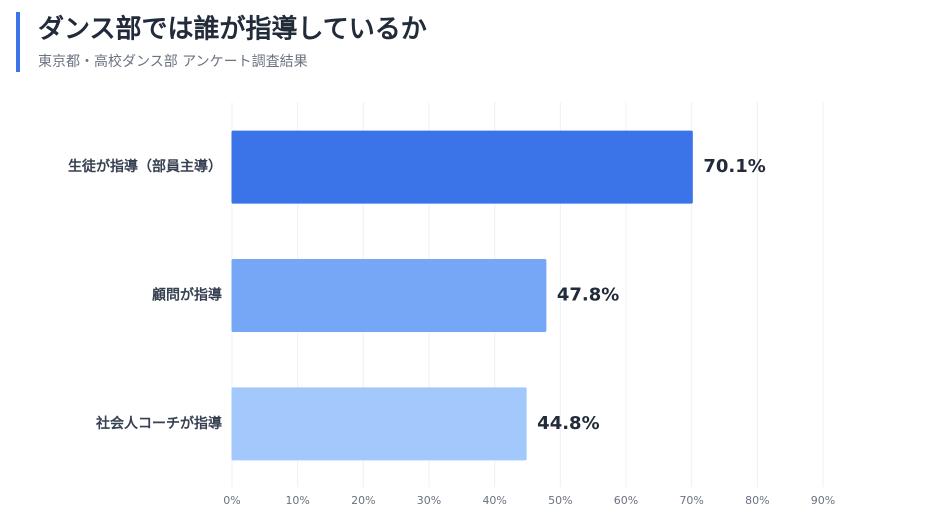 This screenshot has width=928, height=514. Describe the element at coordinates (429, 500) in the screenshot. I see `x-tick-label: 30%` at that location.